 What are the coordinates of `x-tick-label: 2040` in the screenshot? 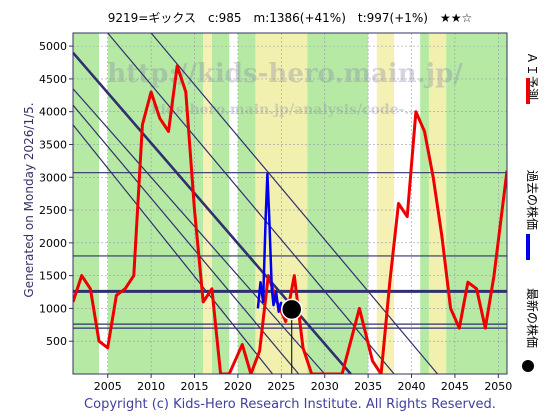 It's located at (412, 386).